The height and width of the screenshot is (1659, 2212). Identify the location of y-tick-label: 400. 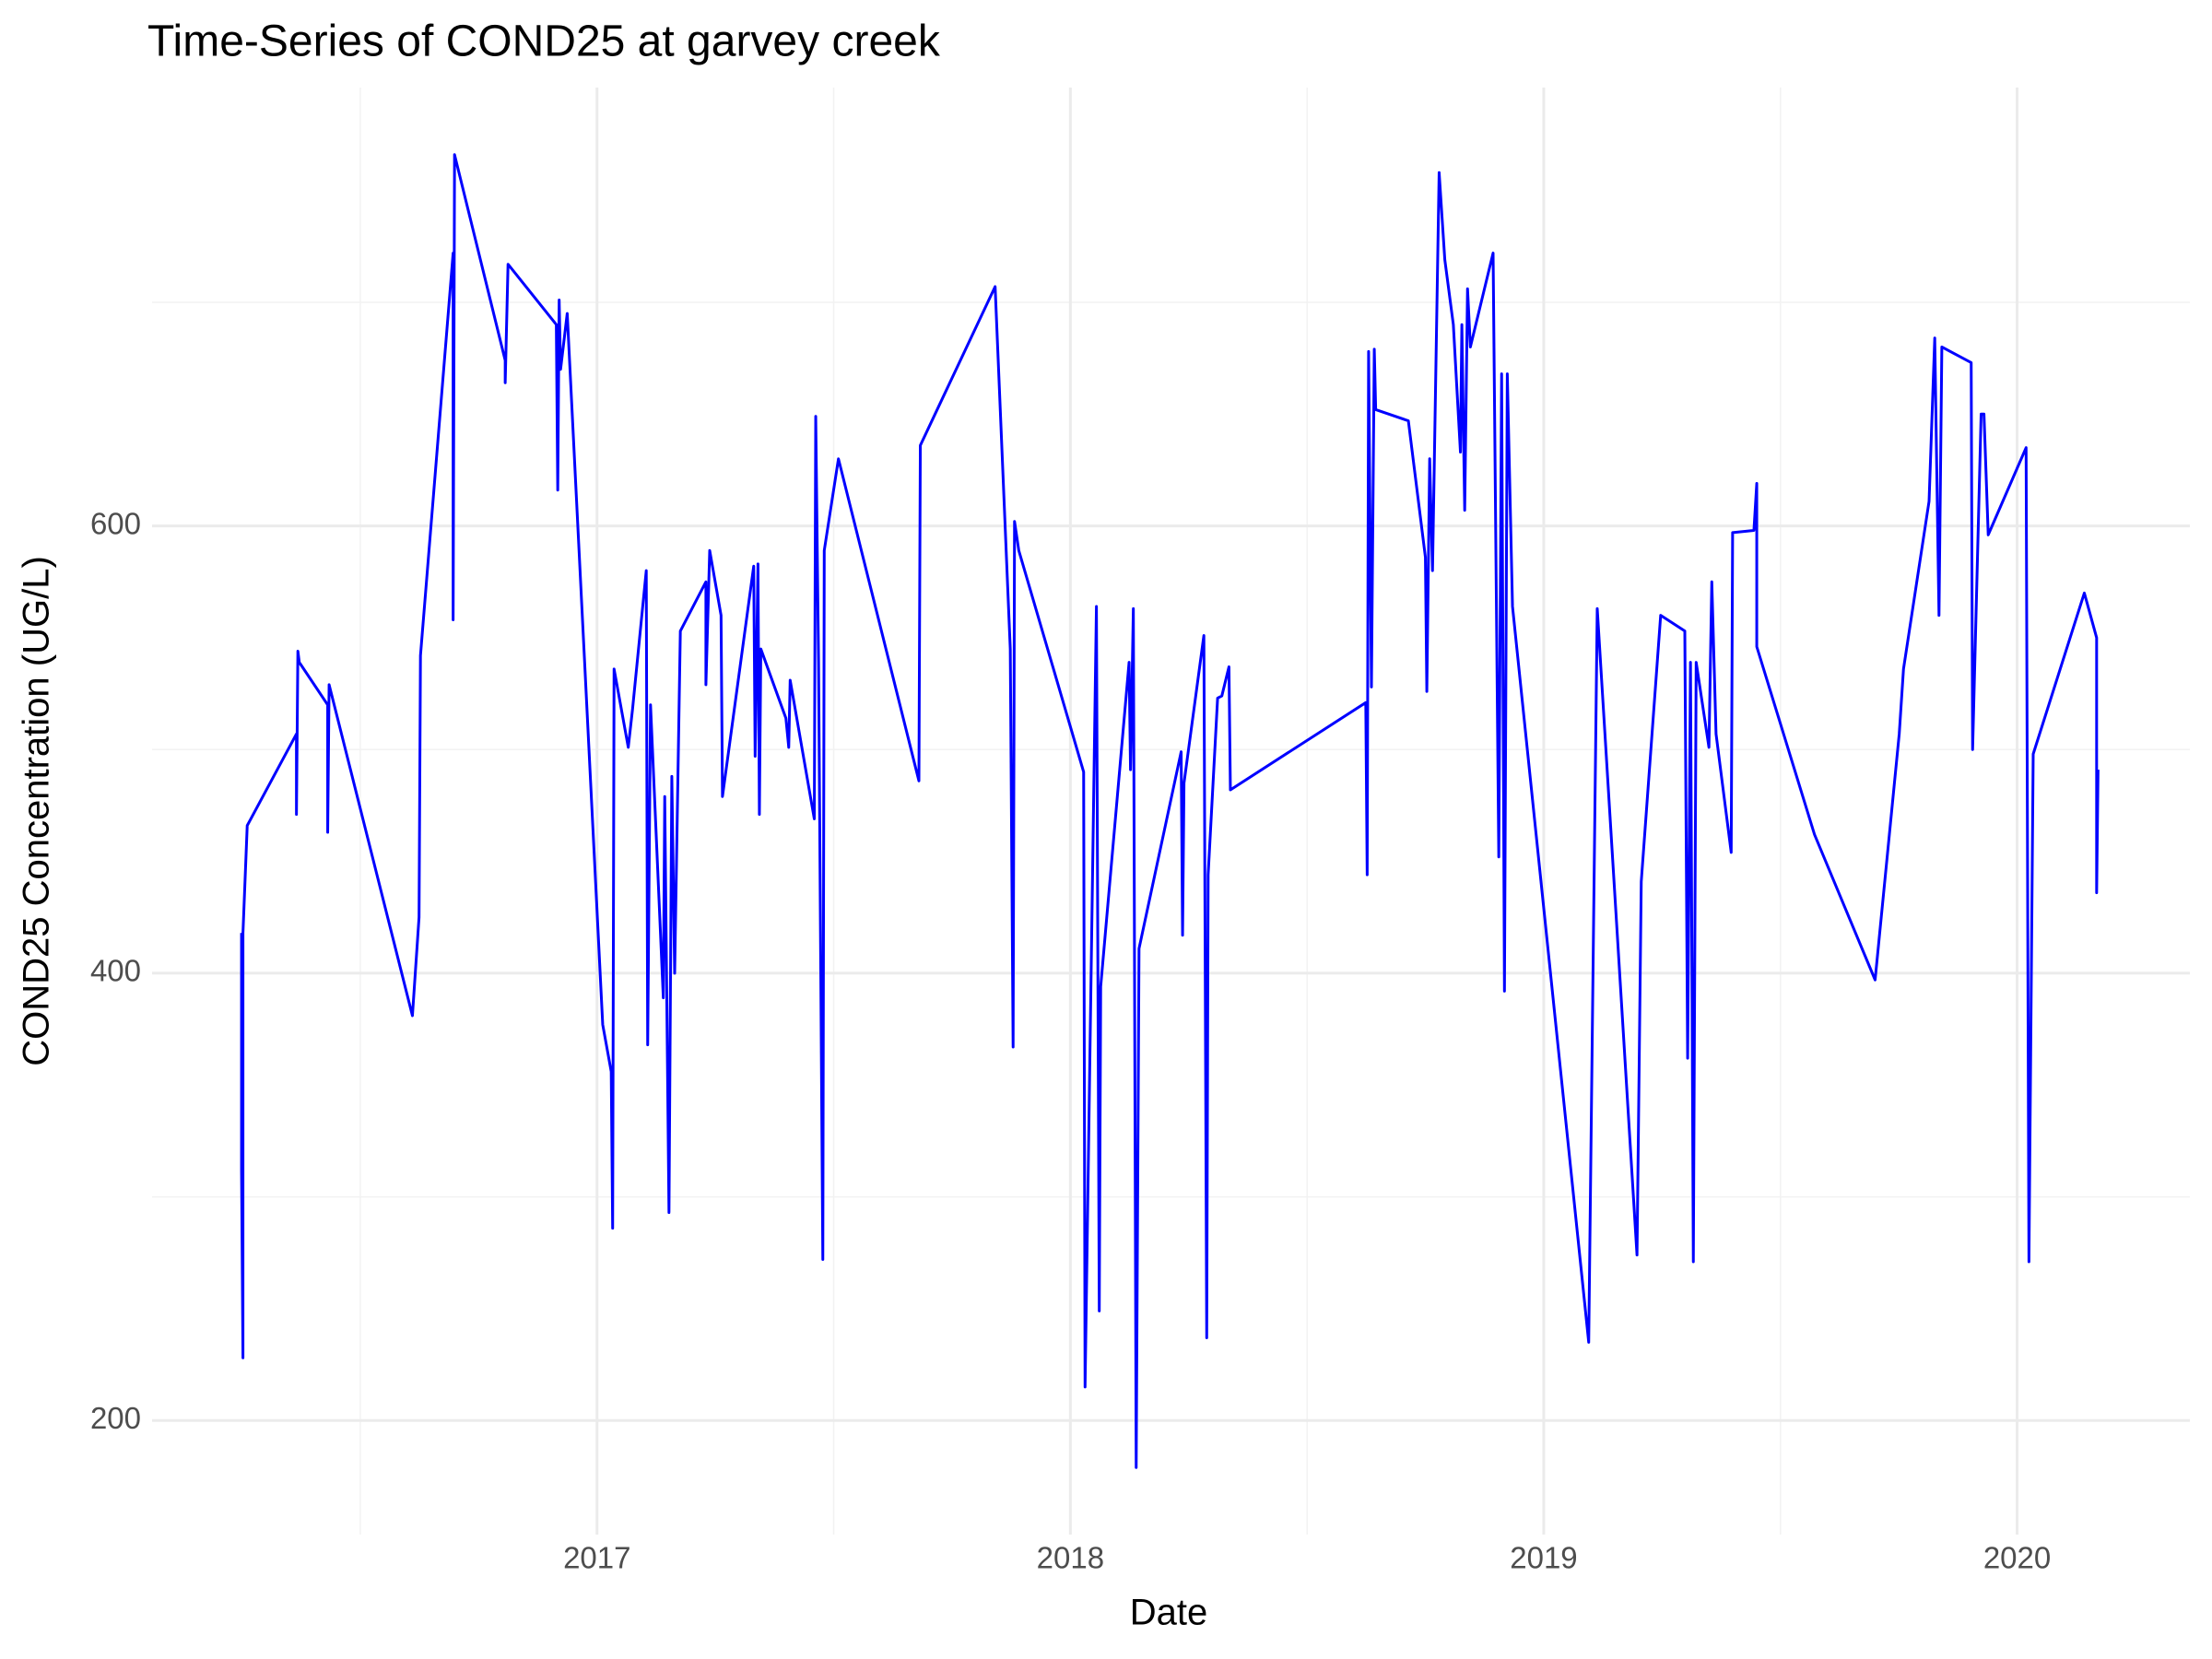
(115, 971).